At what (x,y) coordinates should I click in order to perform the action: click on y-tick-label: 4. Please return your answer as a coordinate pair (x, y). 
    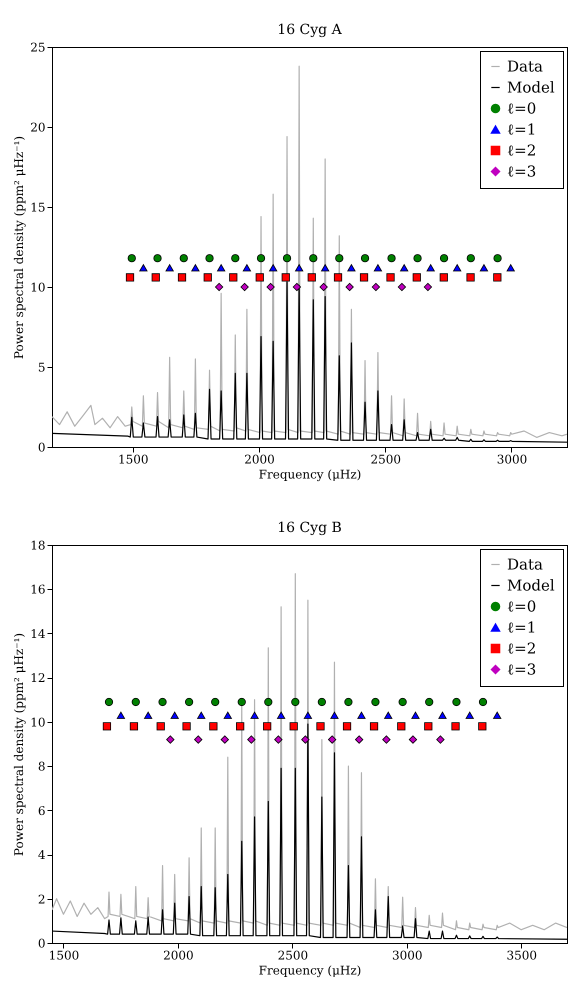
    Looking at the image, I should click on (42, 855).